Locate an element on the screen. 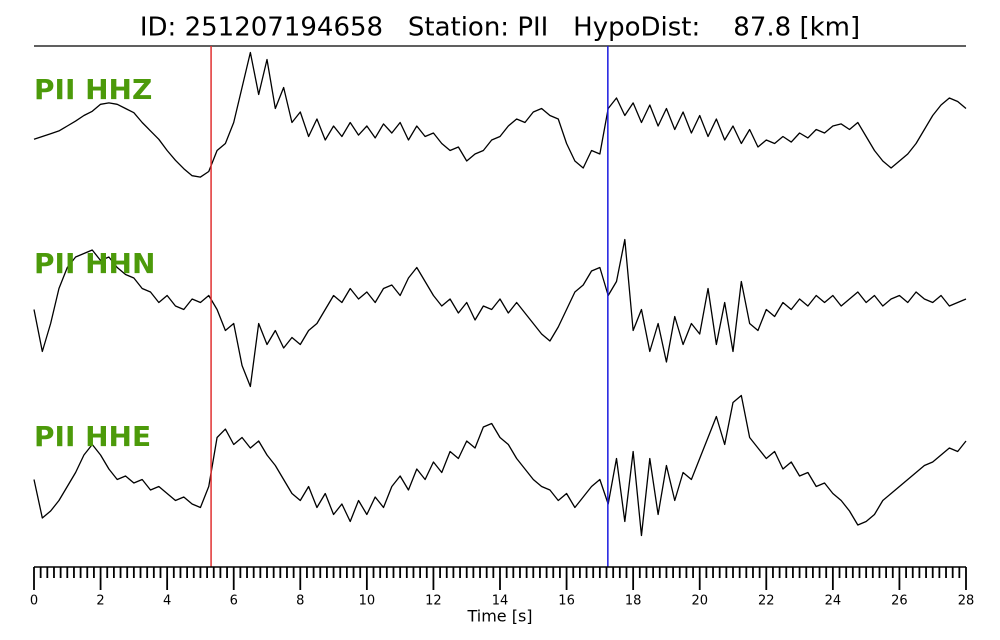 This screenshot has height=640, width=1000. x-tick-label: 4 is located at coordinates (167, 601).